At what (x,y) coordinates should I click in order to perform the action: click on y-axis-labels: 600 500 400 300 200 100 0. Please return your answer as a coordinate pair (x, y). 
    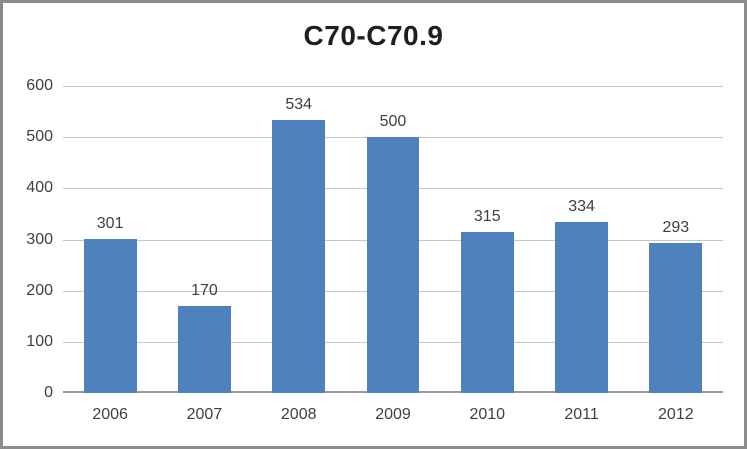
    Looking at the image, I should click on (28, 239).